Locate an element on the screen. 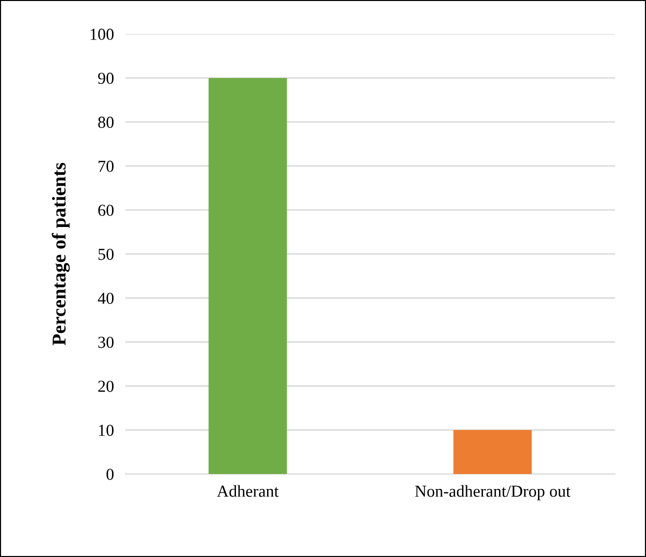  y-tick-label: 40 is located at coordinates (106, 298).